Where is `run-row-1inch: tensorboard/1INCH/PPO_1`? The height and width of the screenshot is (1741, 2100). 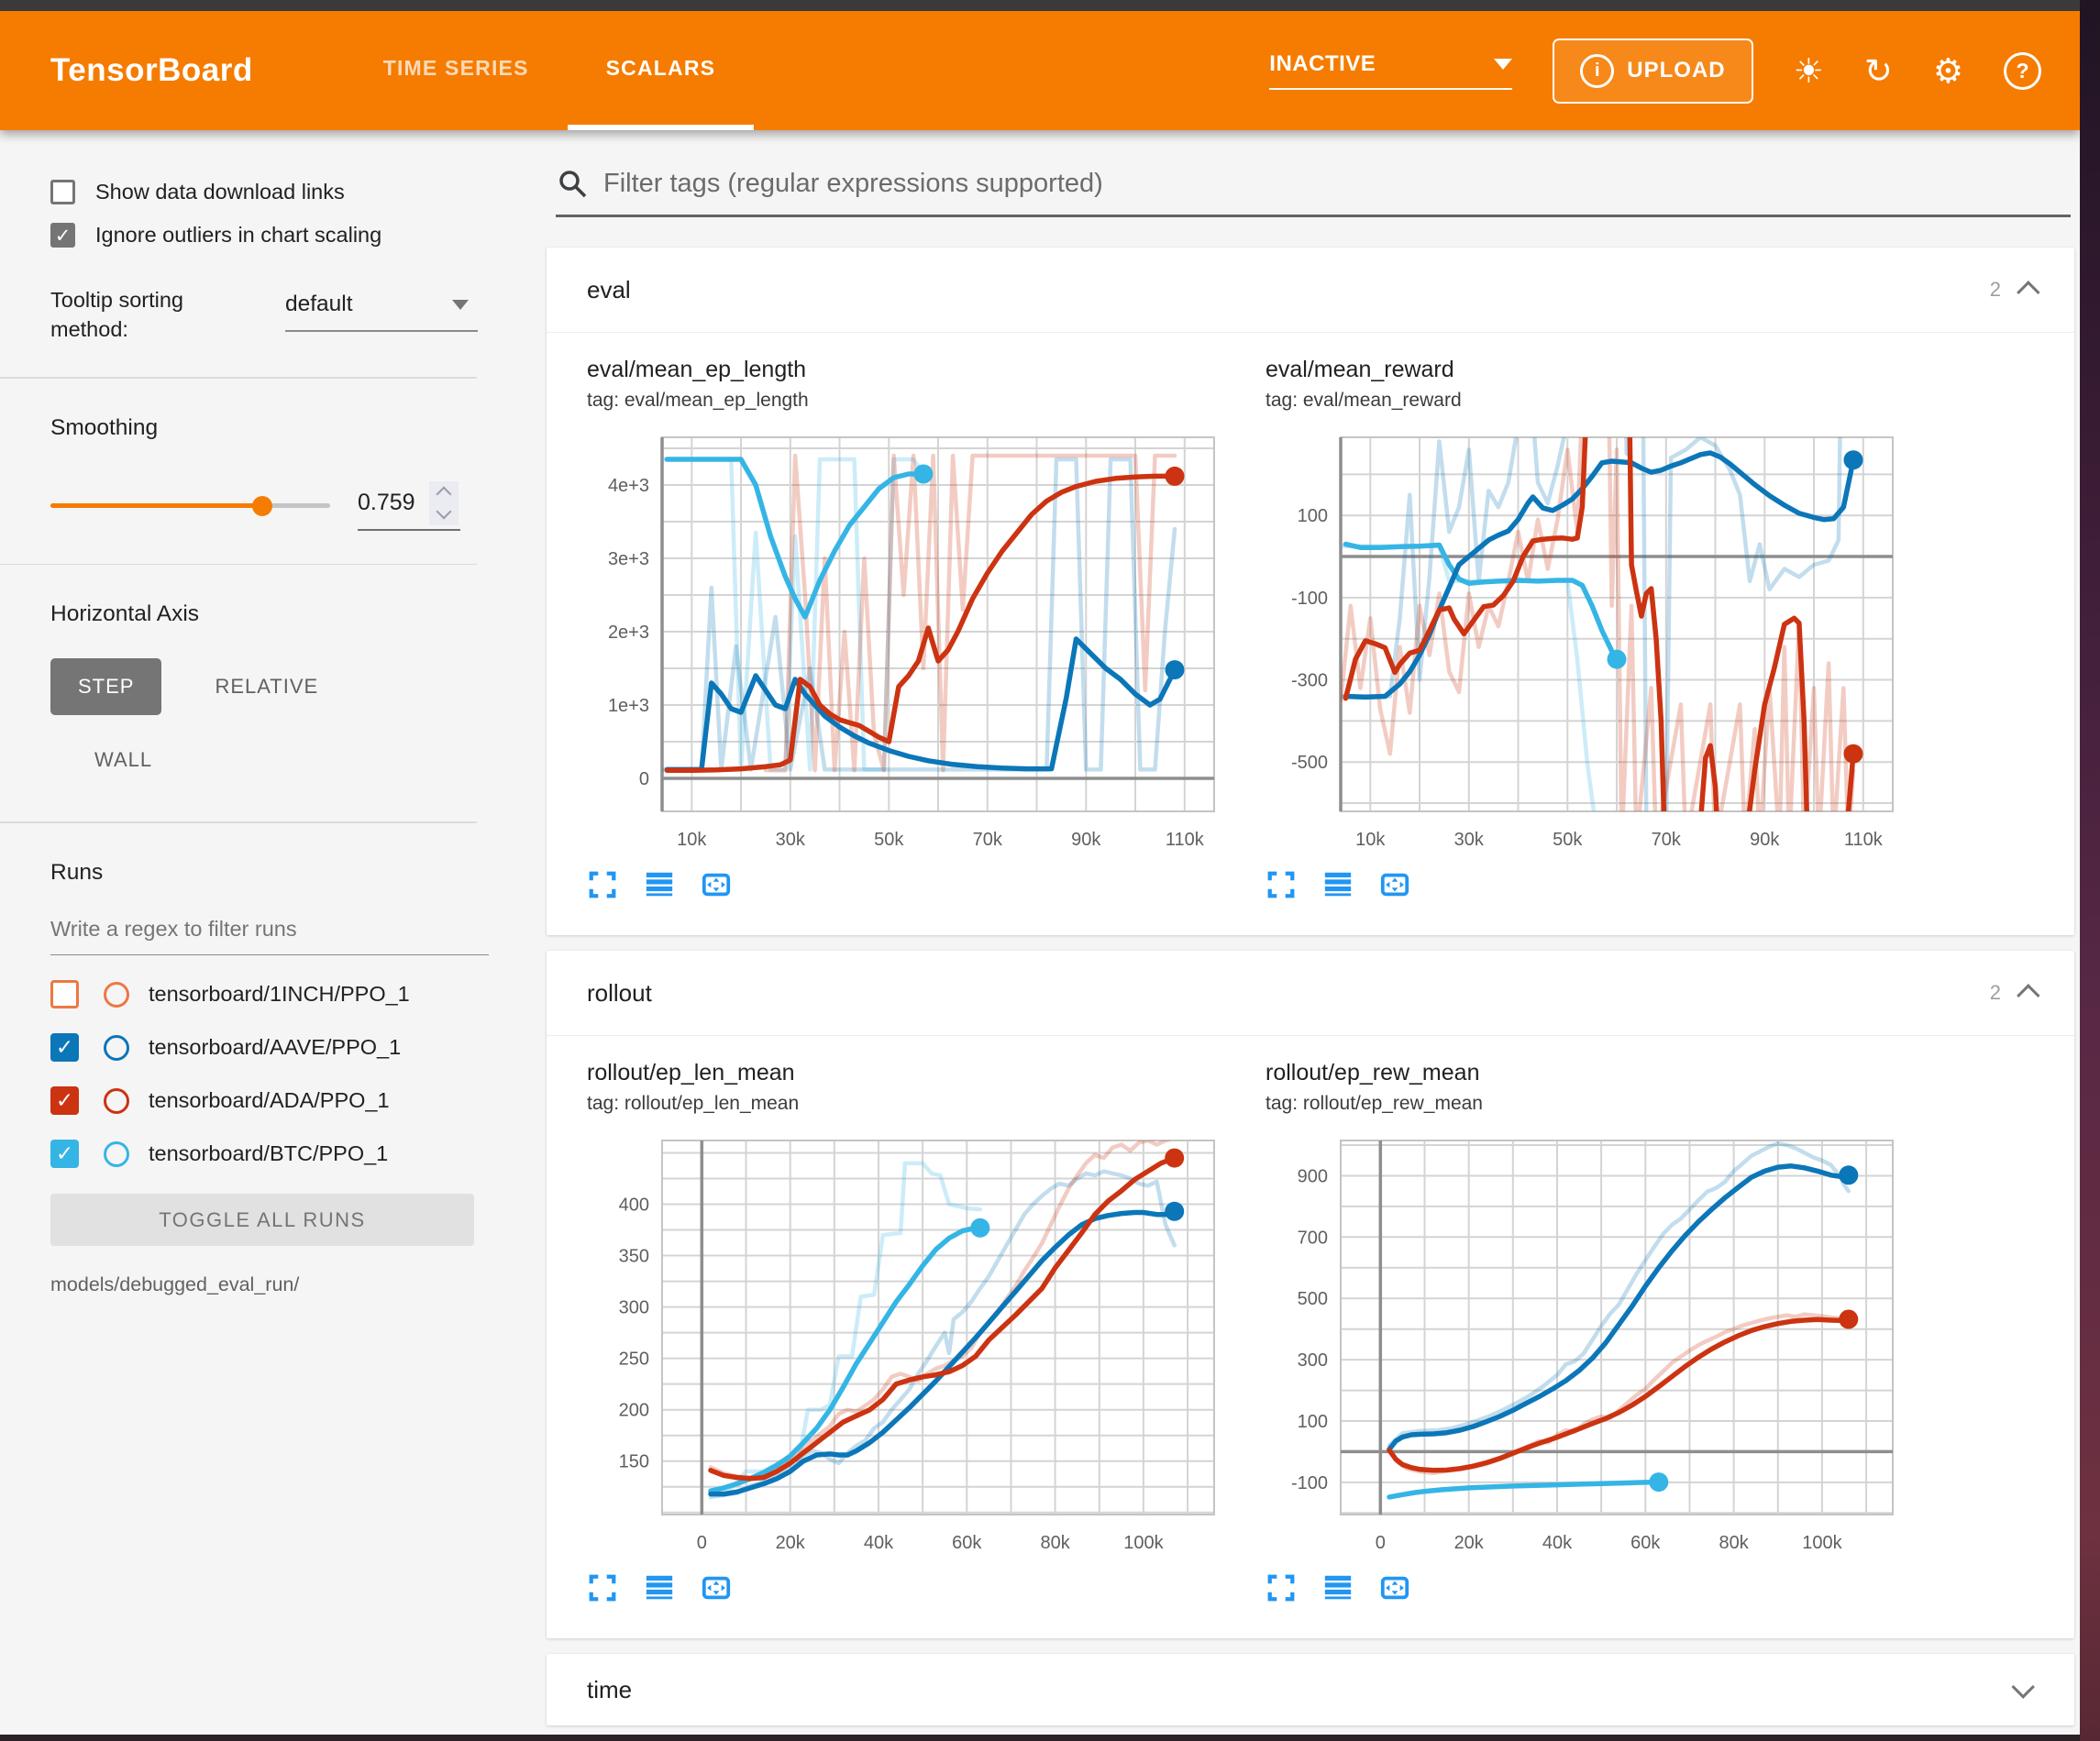
run-row-1inch: tensorboard/1INCH/PPO_1 is located at coordinates (295, 995).